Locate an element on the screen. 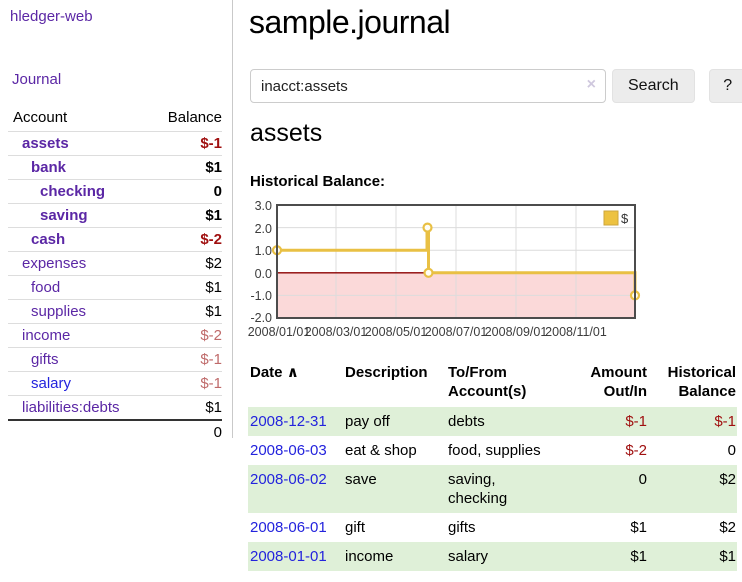  accounts-header-account: Account is located at coordinates (40, 117).